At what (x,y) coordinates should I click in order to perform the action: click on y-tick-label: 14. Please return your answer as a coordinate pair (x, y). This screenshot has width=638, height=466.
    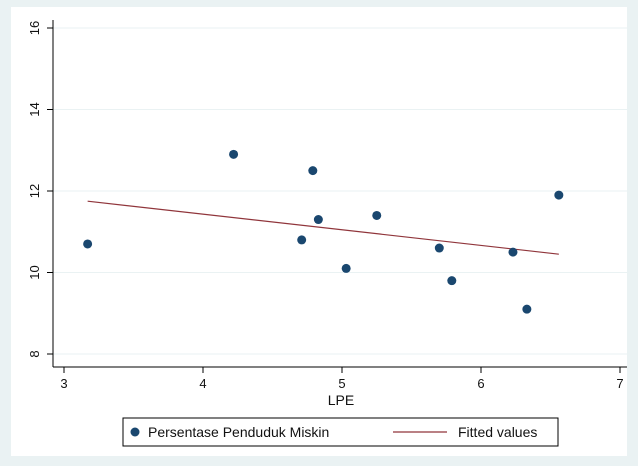
    Looking at the image, I should click on (34, 109).